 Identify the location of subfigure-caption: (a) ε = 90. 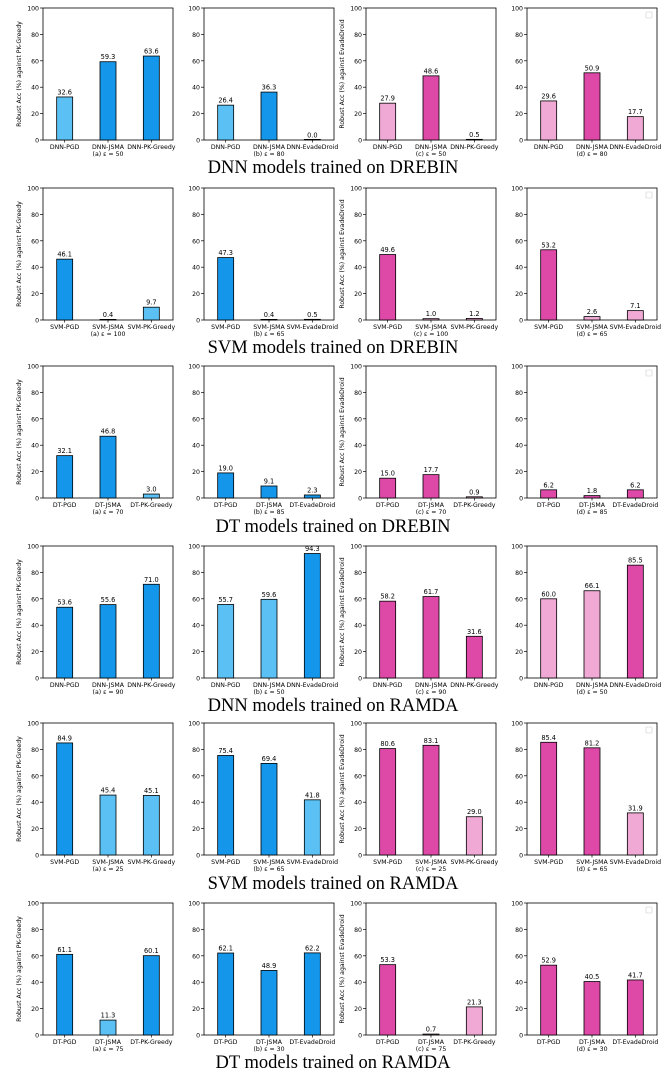
(108, 692).